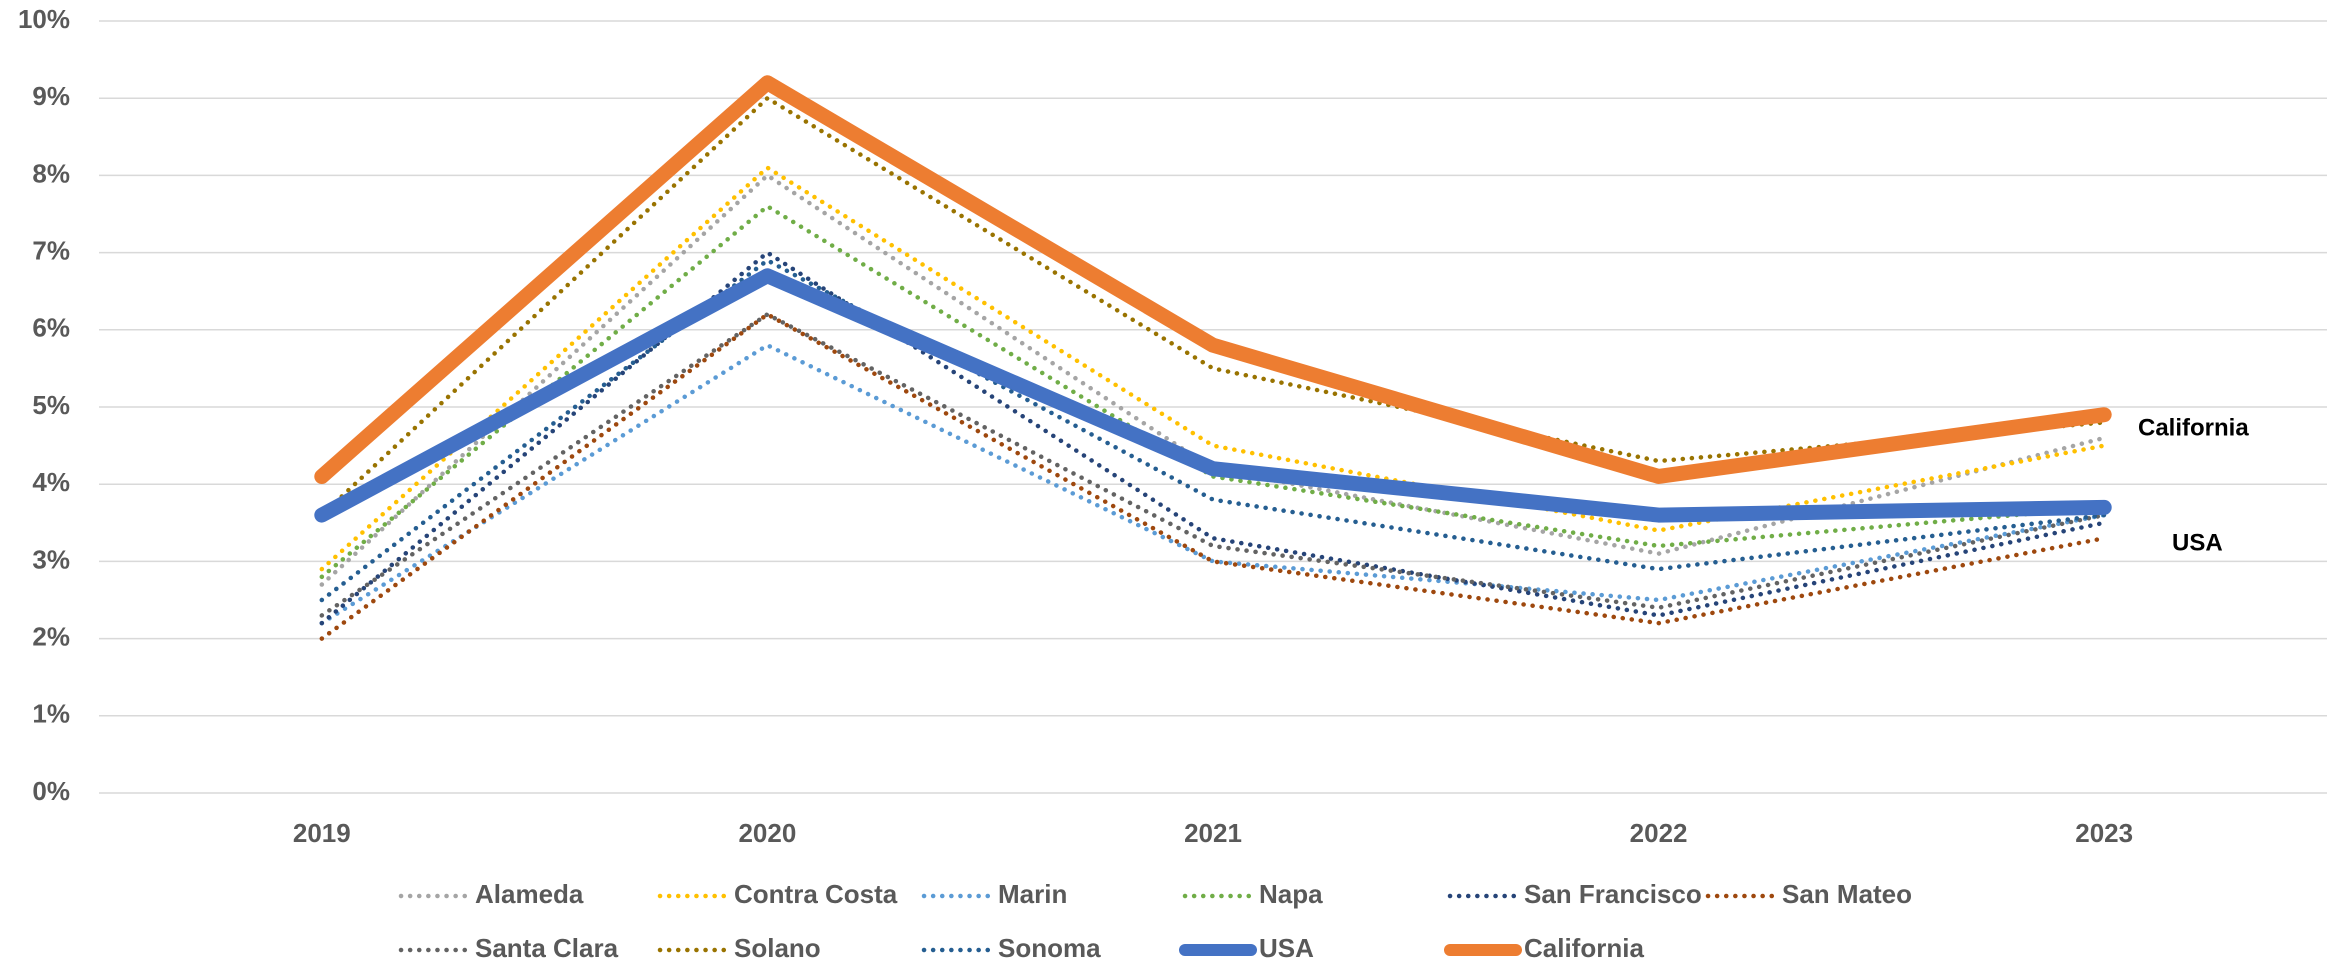 Image resolution: width=2338 pixels, height=963 pixels. Describe the element at coordinates (51, 96) in the screenshot. I see `y-tick-label: 9%` at that location.